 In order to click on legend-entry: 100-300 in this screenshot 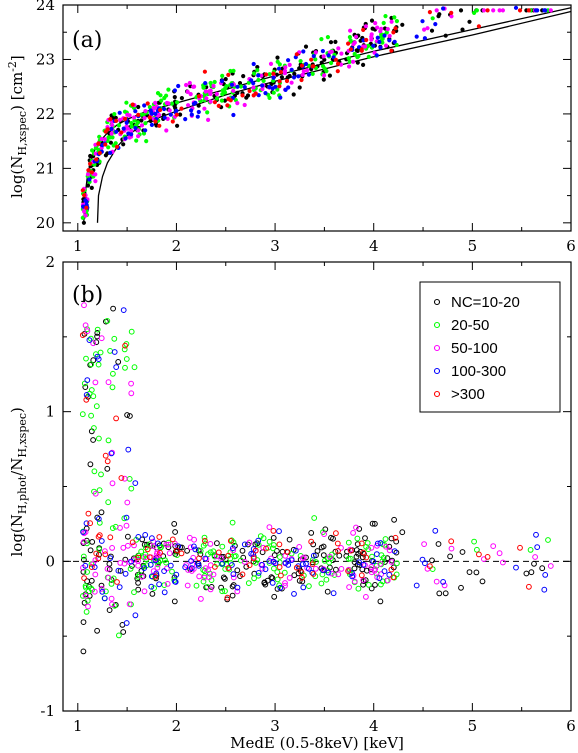, I will do `click(478, 371)`.